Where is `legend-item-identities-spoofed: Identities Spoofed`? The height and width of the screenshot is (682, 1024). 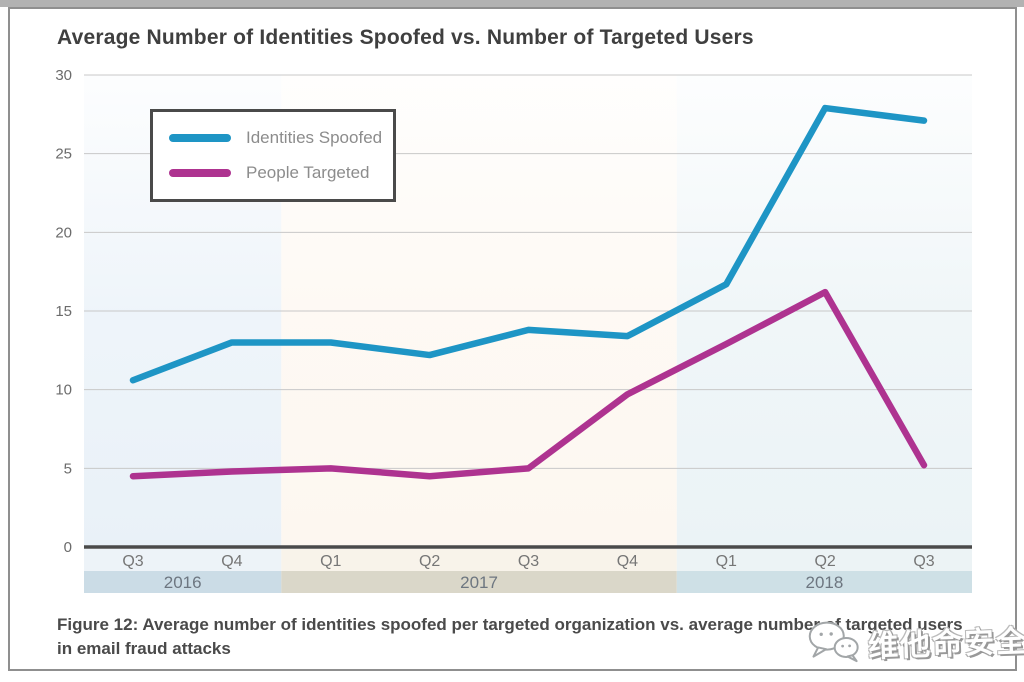 legend-item-identities-spoofed: Identities Spoofed is located at coordinates (281, 138).